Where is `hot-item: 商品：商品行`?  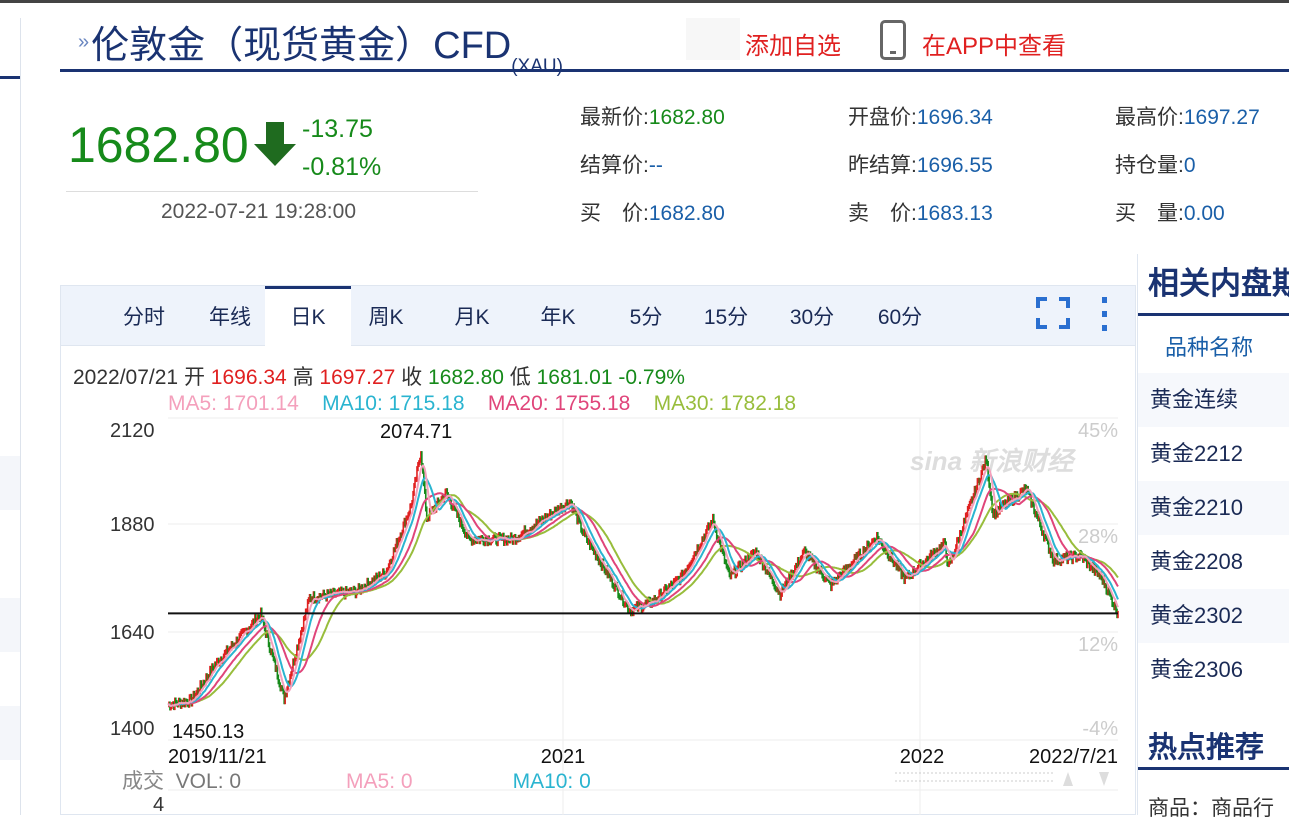 hot-item: 商品：商品行 is located at coordinates (1211, 808).